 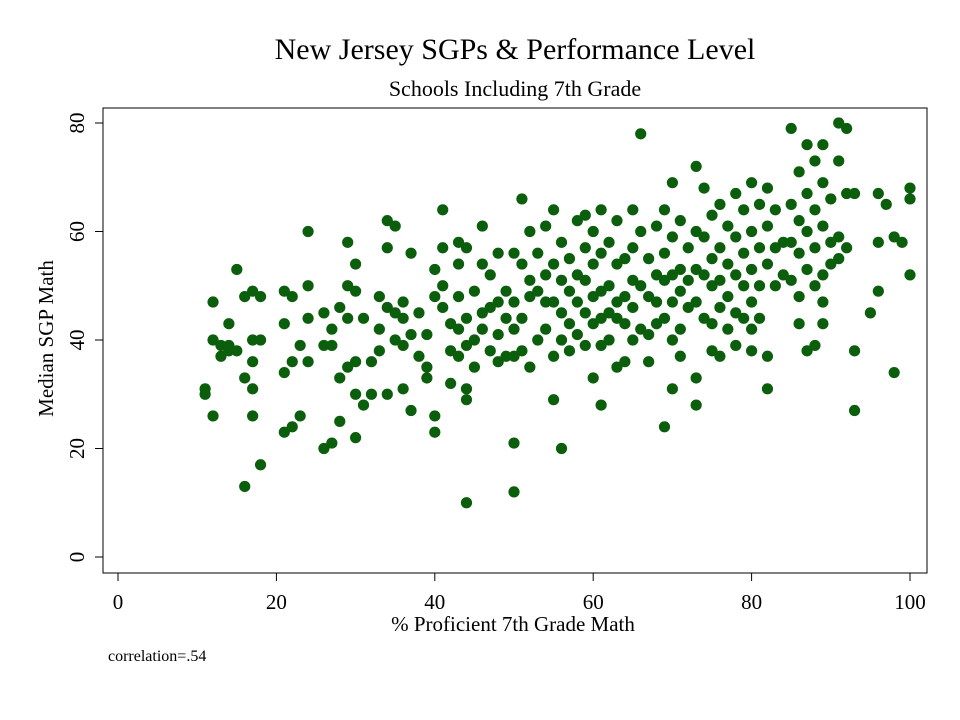 What do you see at coordinates (593, 602) in the screenshot?
I see `x-tick-label: 60` at bounding box center [593, 602].